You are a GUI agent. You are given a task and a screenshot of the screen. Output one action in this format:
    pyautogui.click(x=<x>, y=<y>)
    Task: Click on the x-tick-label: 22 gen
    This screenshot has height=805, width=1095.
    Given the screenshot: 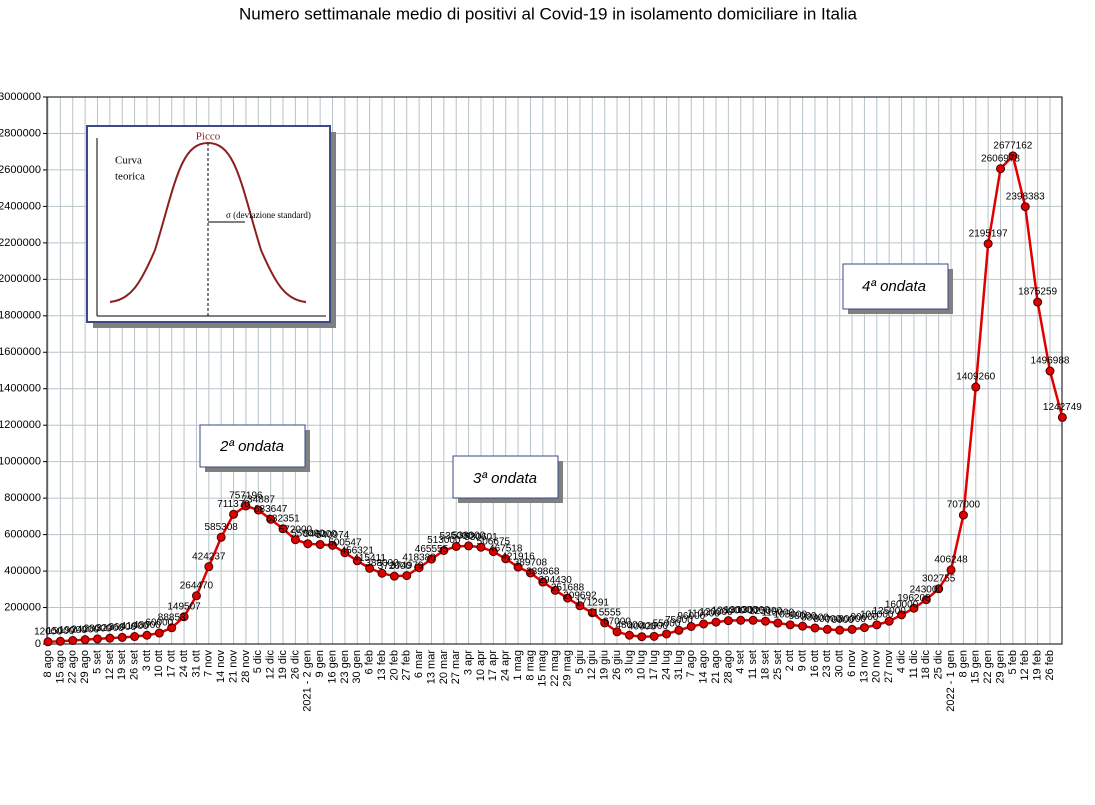 What is the action you would take?
    pyautogui.click(x=988, y=667)
    